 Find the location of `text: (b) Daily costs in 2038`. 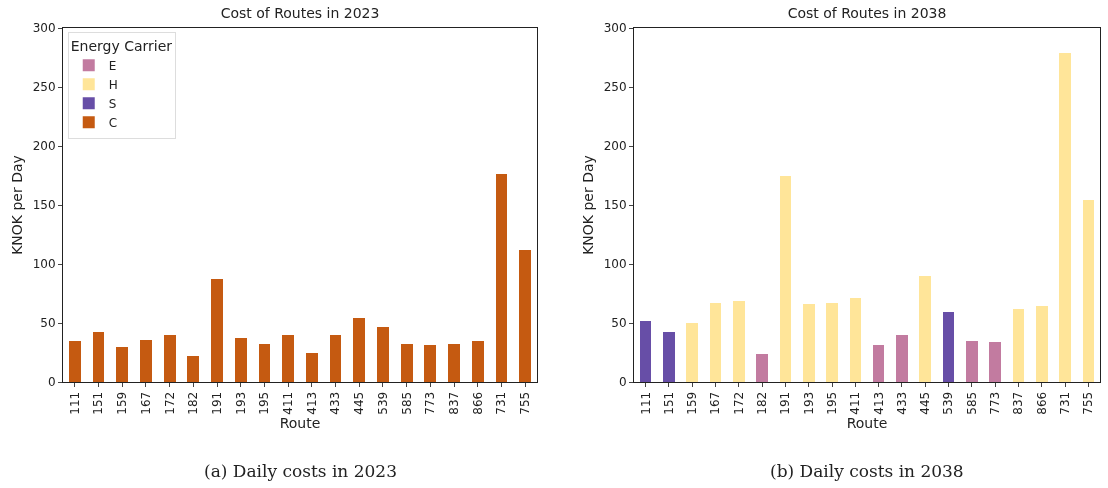

text: (b) Daily costs in 2038 is located at coordinates (867, 471).